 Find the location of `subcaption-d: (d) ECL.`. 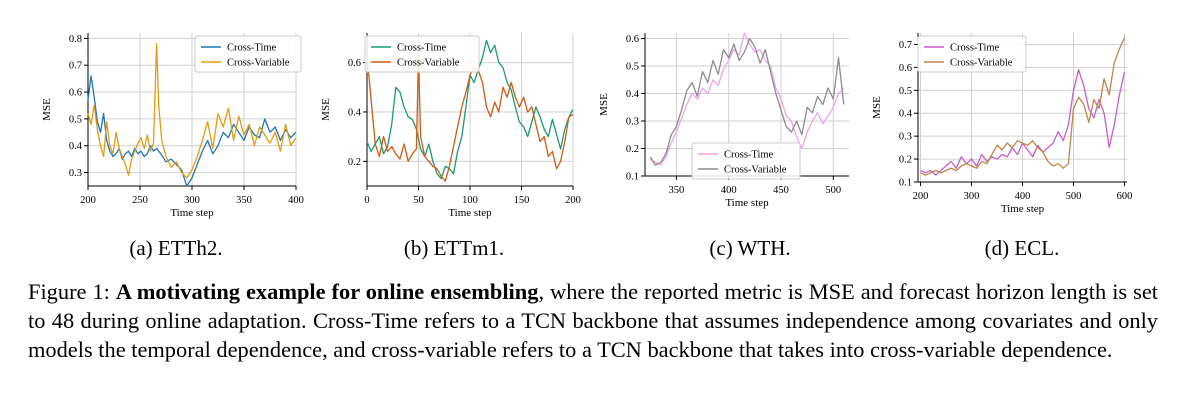

subcaption-d: (d) ECL. is located at coordinates (1022, 248).